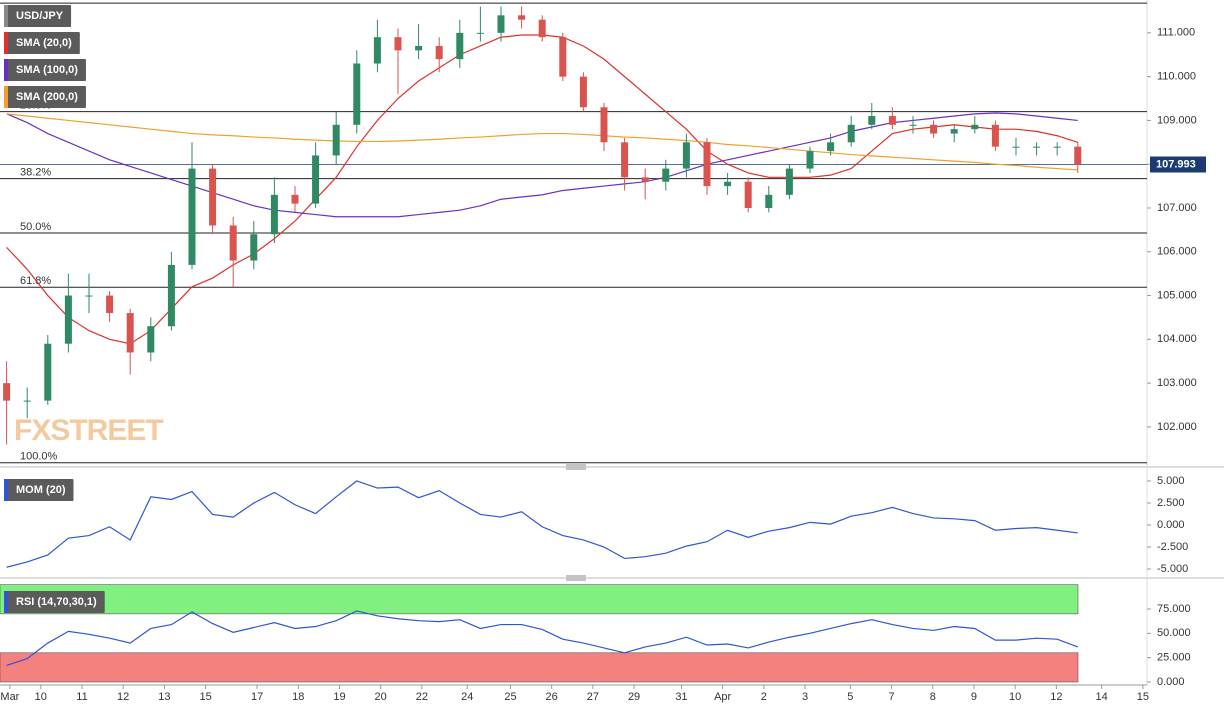 The height and width of the screenshot is (710, 1224). I want to click on y-tick-label: 102.000, so click(1177, 427).